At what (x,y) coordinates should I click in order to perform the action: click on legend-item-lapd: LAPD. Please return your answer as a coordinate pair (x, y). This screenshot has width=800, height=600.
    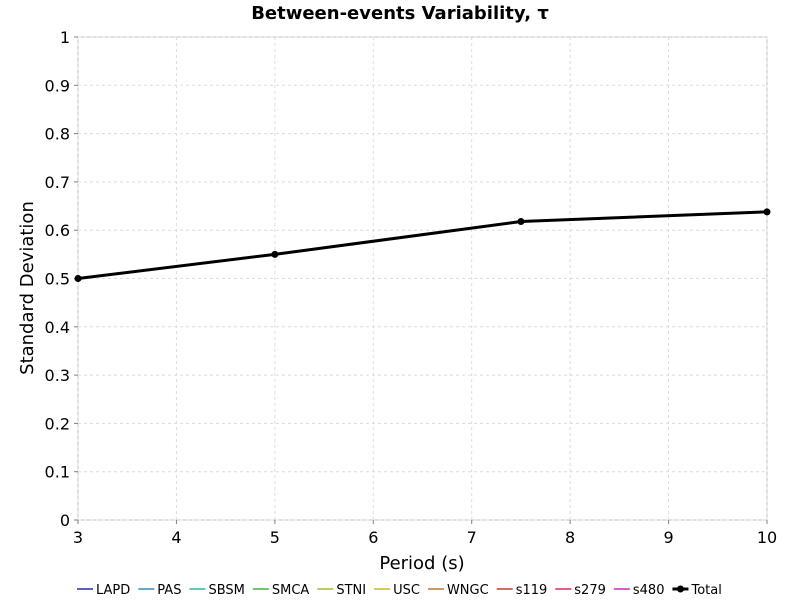
    Looking at the image, I should click on (103, 590).